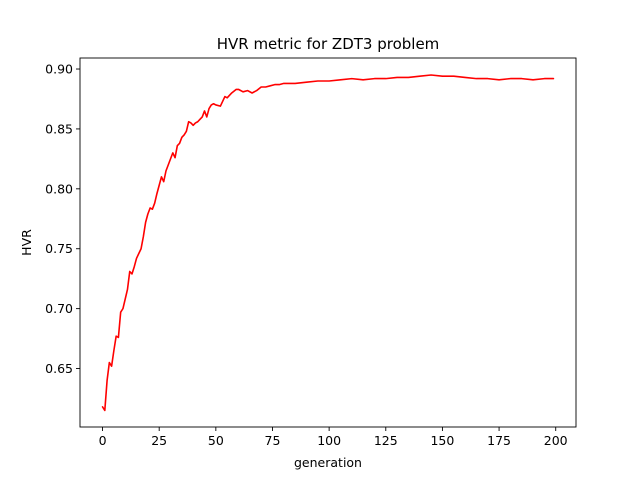  What do you see at coordinates (216, 440) in the screenshot?
I see `x-tick-label: 50` at bounding box center [216, 440].